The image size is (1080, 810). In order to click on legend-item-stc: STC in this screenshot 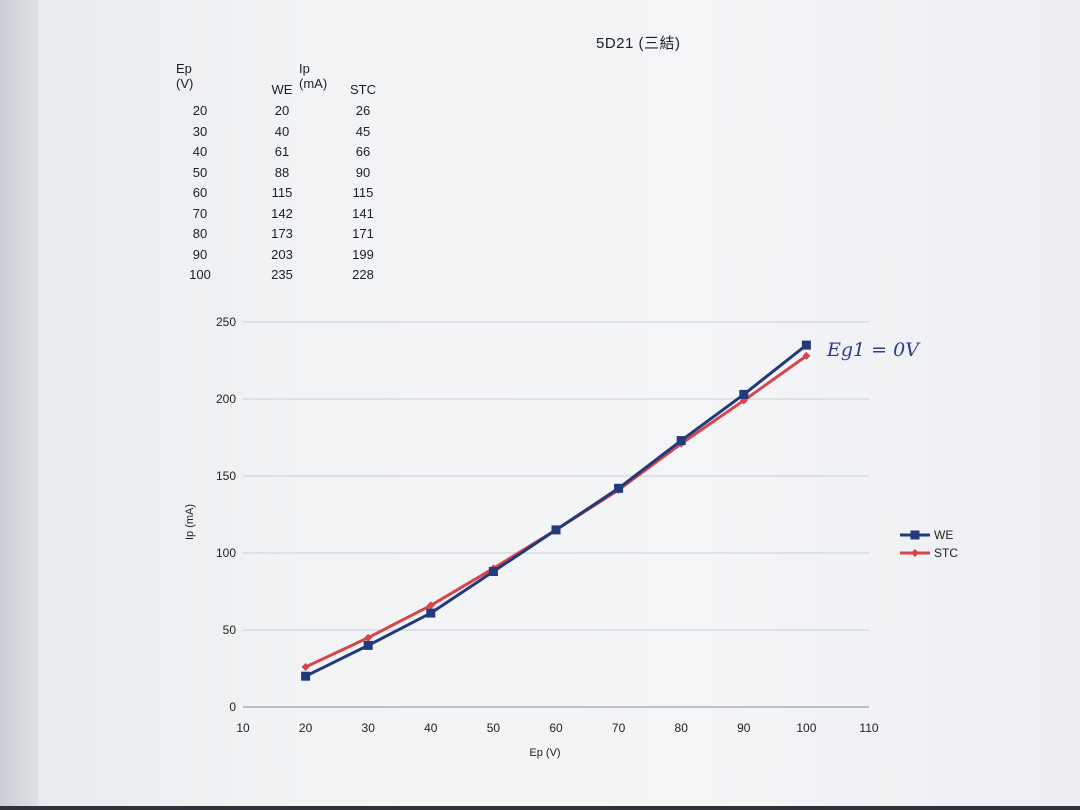, I will do `click(929, 553)`.